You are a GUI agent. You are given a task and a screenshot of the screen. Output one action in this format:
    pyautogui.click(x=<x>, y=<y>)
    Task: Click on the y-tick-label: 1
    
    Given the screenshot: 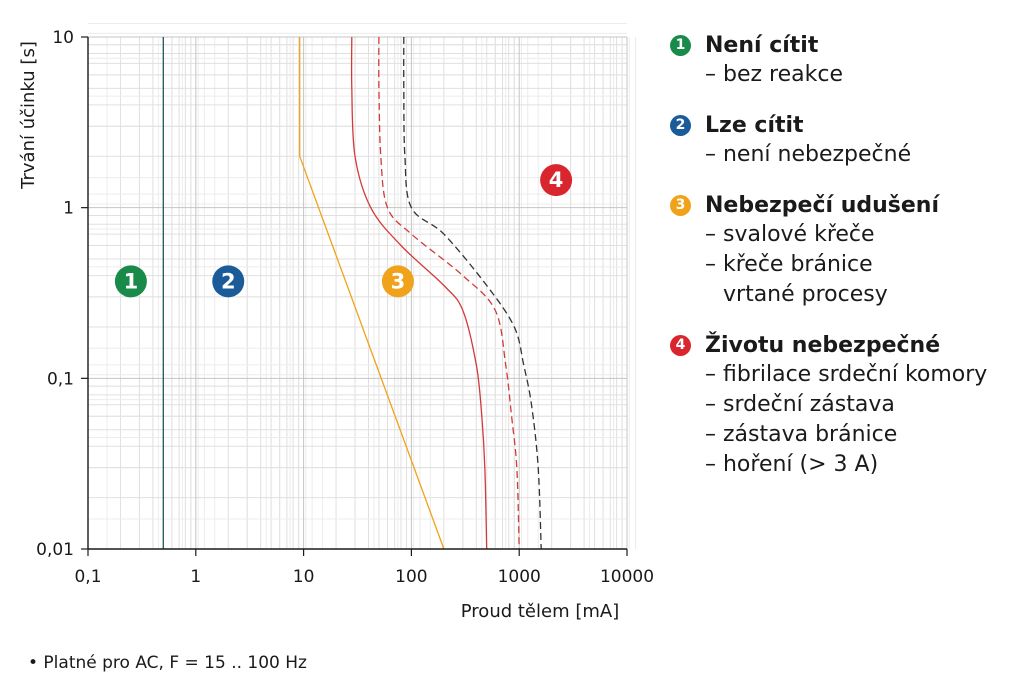 What is the action you would take?
    pyautogui.click(x=68, y=209)
    